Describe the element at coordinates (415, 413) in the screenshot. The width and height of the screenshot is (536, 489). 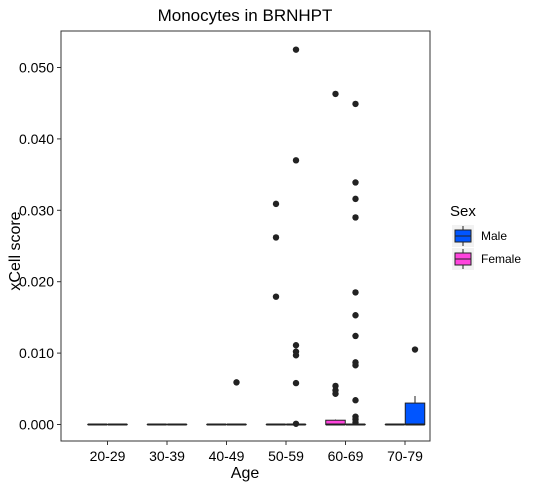
I see `box-male` at that location.